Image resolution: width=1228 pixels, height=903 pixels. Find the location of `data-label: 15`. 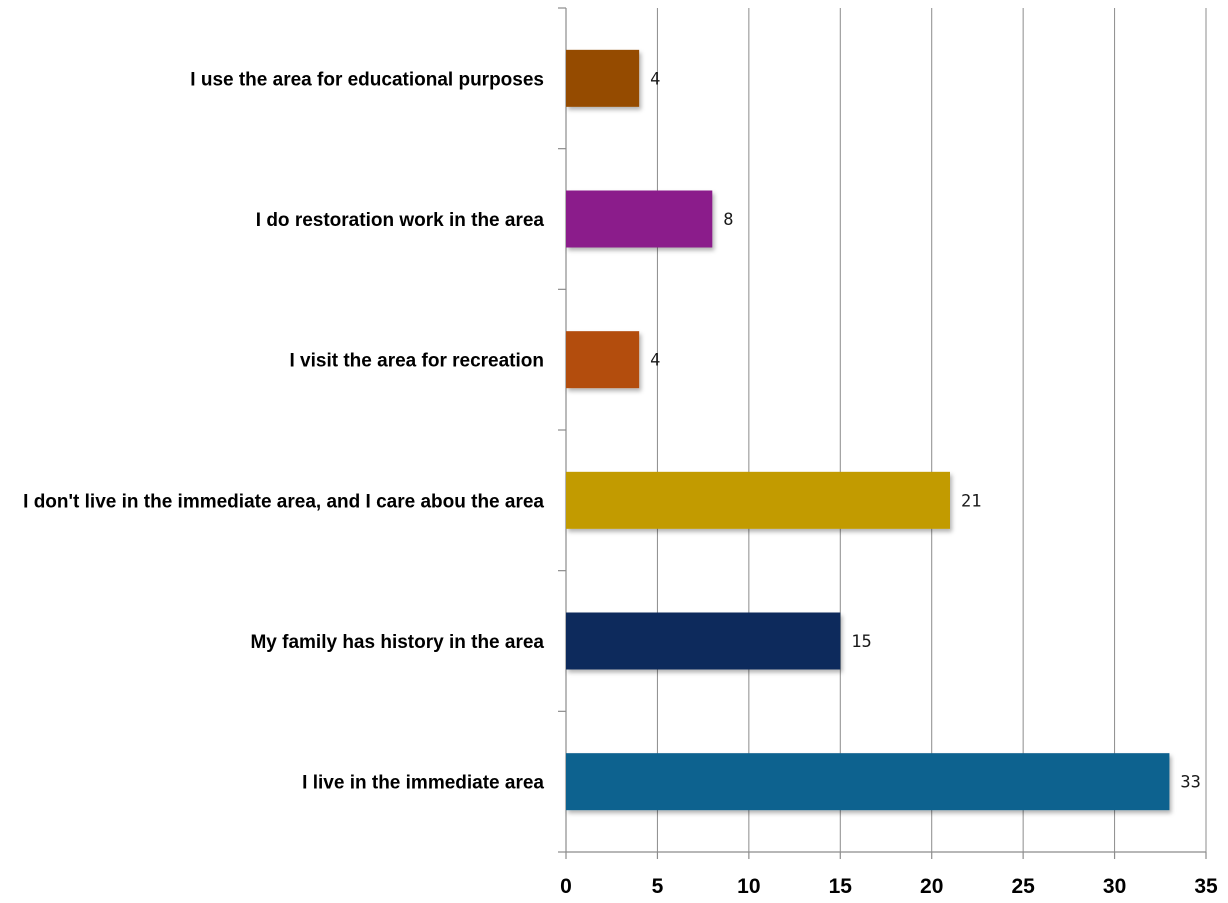

data-label: 15 is located at coordinates (861, 642).